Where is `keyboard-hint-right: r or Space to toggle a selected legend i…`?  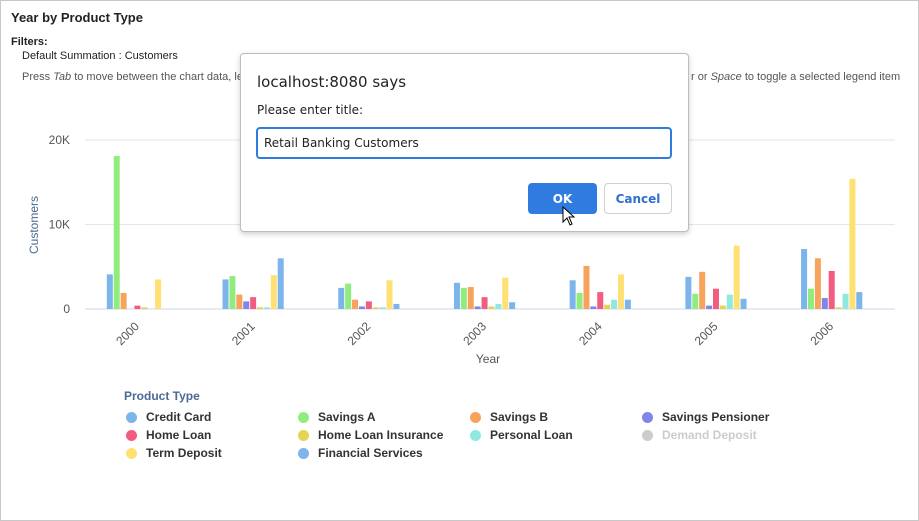 keyboard-hint-right: r or Space to toggle a selected legend i… is located at coordinates (795, 77).